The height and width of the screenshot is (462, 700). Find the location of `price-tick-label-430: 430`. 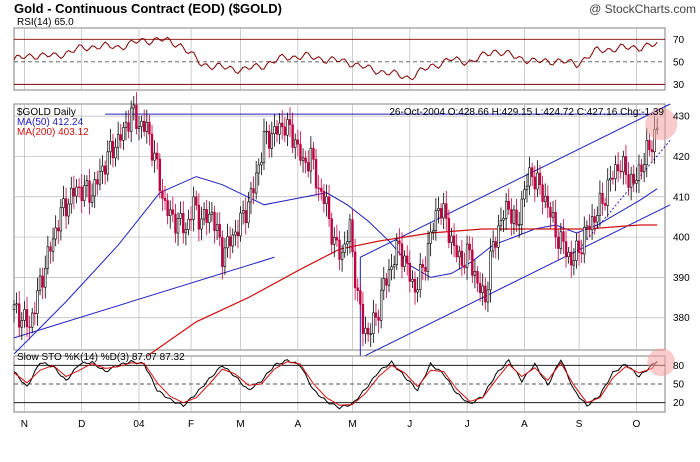

price-tick-label-430: 430 is located at coordinates (681, 117).